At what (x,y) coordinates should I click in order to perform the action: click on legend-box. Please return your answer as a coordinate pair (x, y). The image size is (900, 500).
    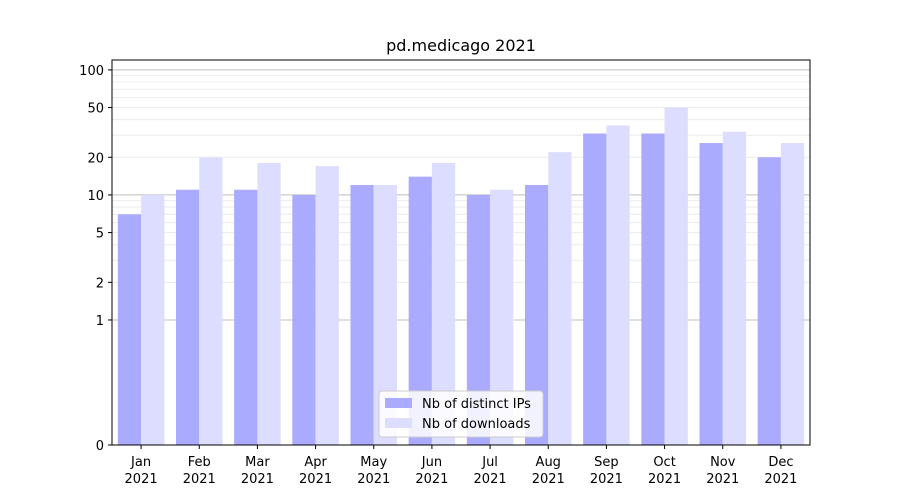
    Looking at the image, I should click on (461, 414).